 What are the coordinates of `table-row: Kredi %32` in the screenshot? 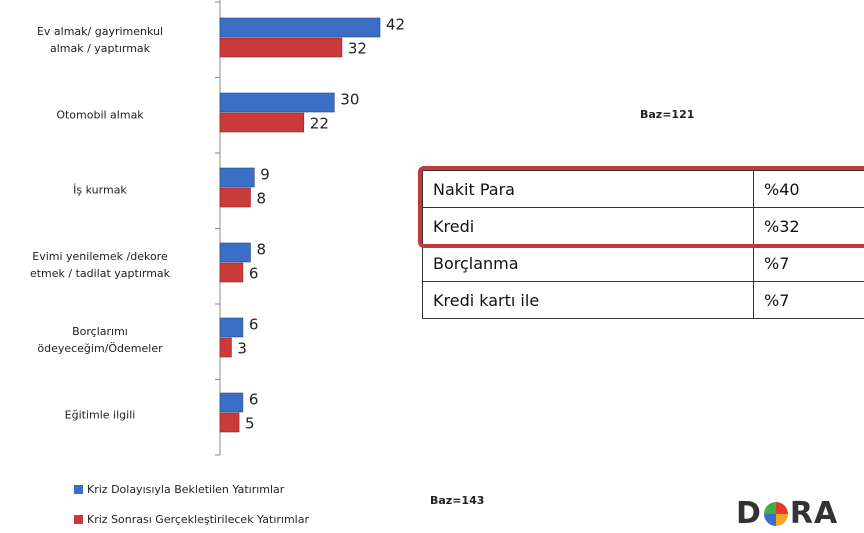 It's located at (643, 226).